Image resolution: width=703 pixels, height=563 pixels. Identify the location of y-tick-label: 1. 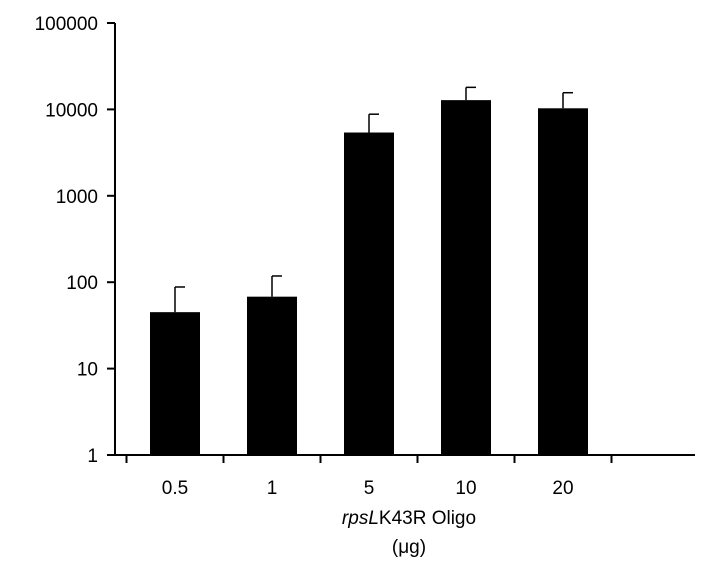
(92, 456).